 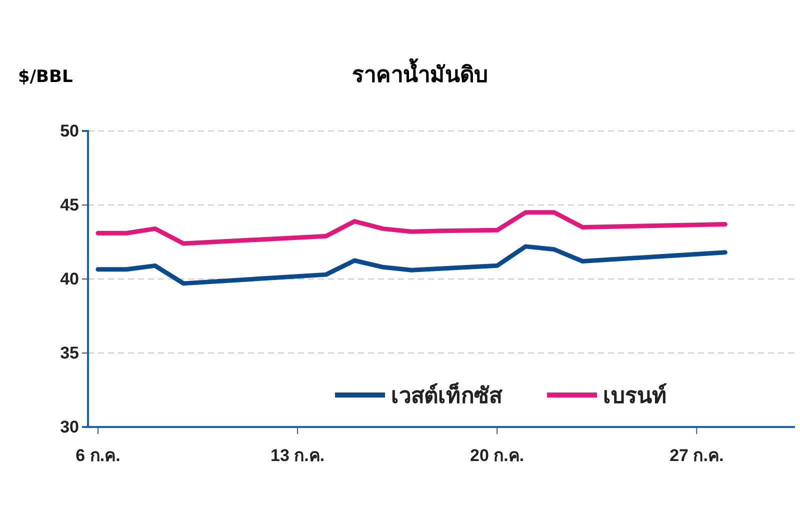 What do you see at coordinates (497, 455) in the screenshot?
I see `x-tick-label: 20 ก.ค.` at bounding box center [497, 455].